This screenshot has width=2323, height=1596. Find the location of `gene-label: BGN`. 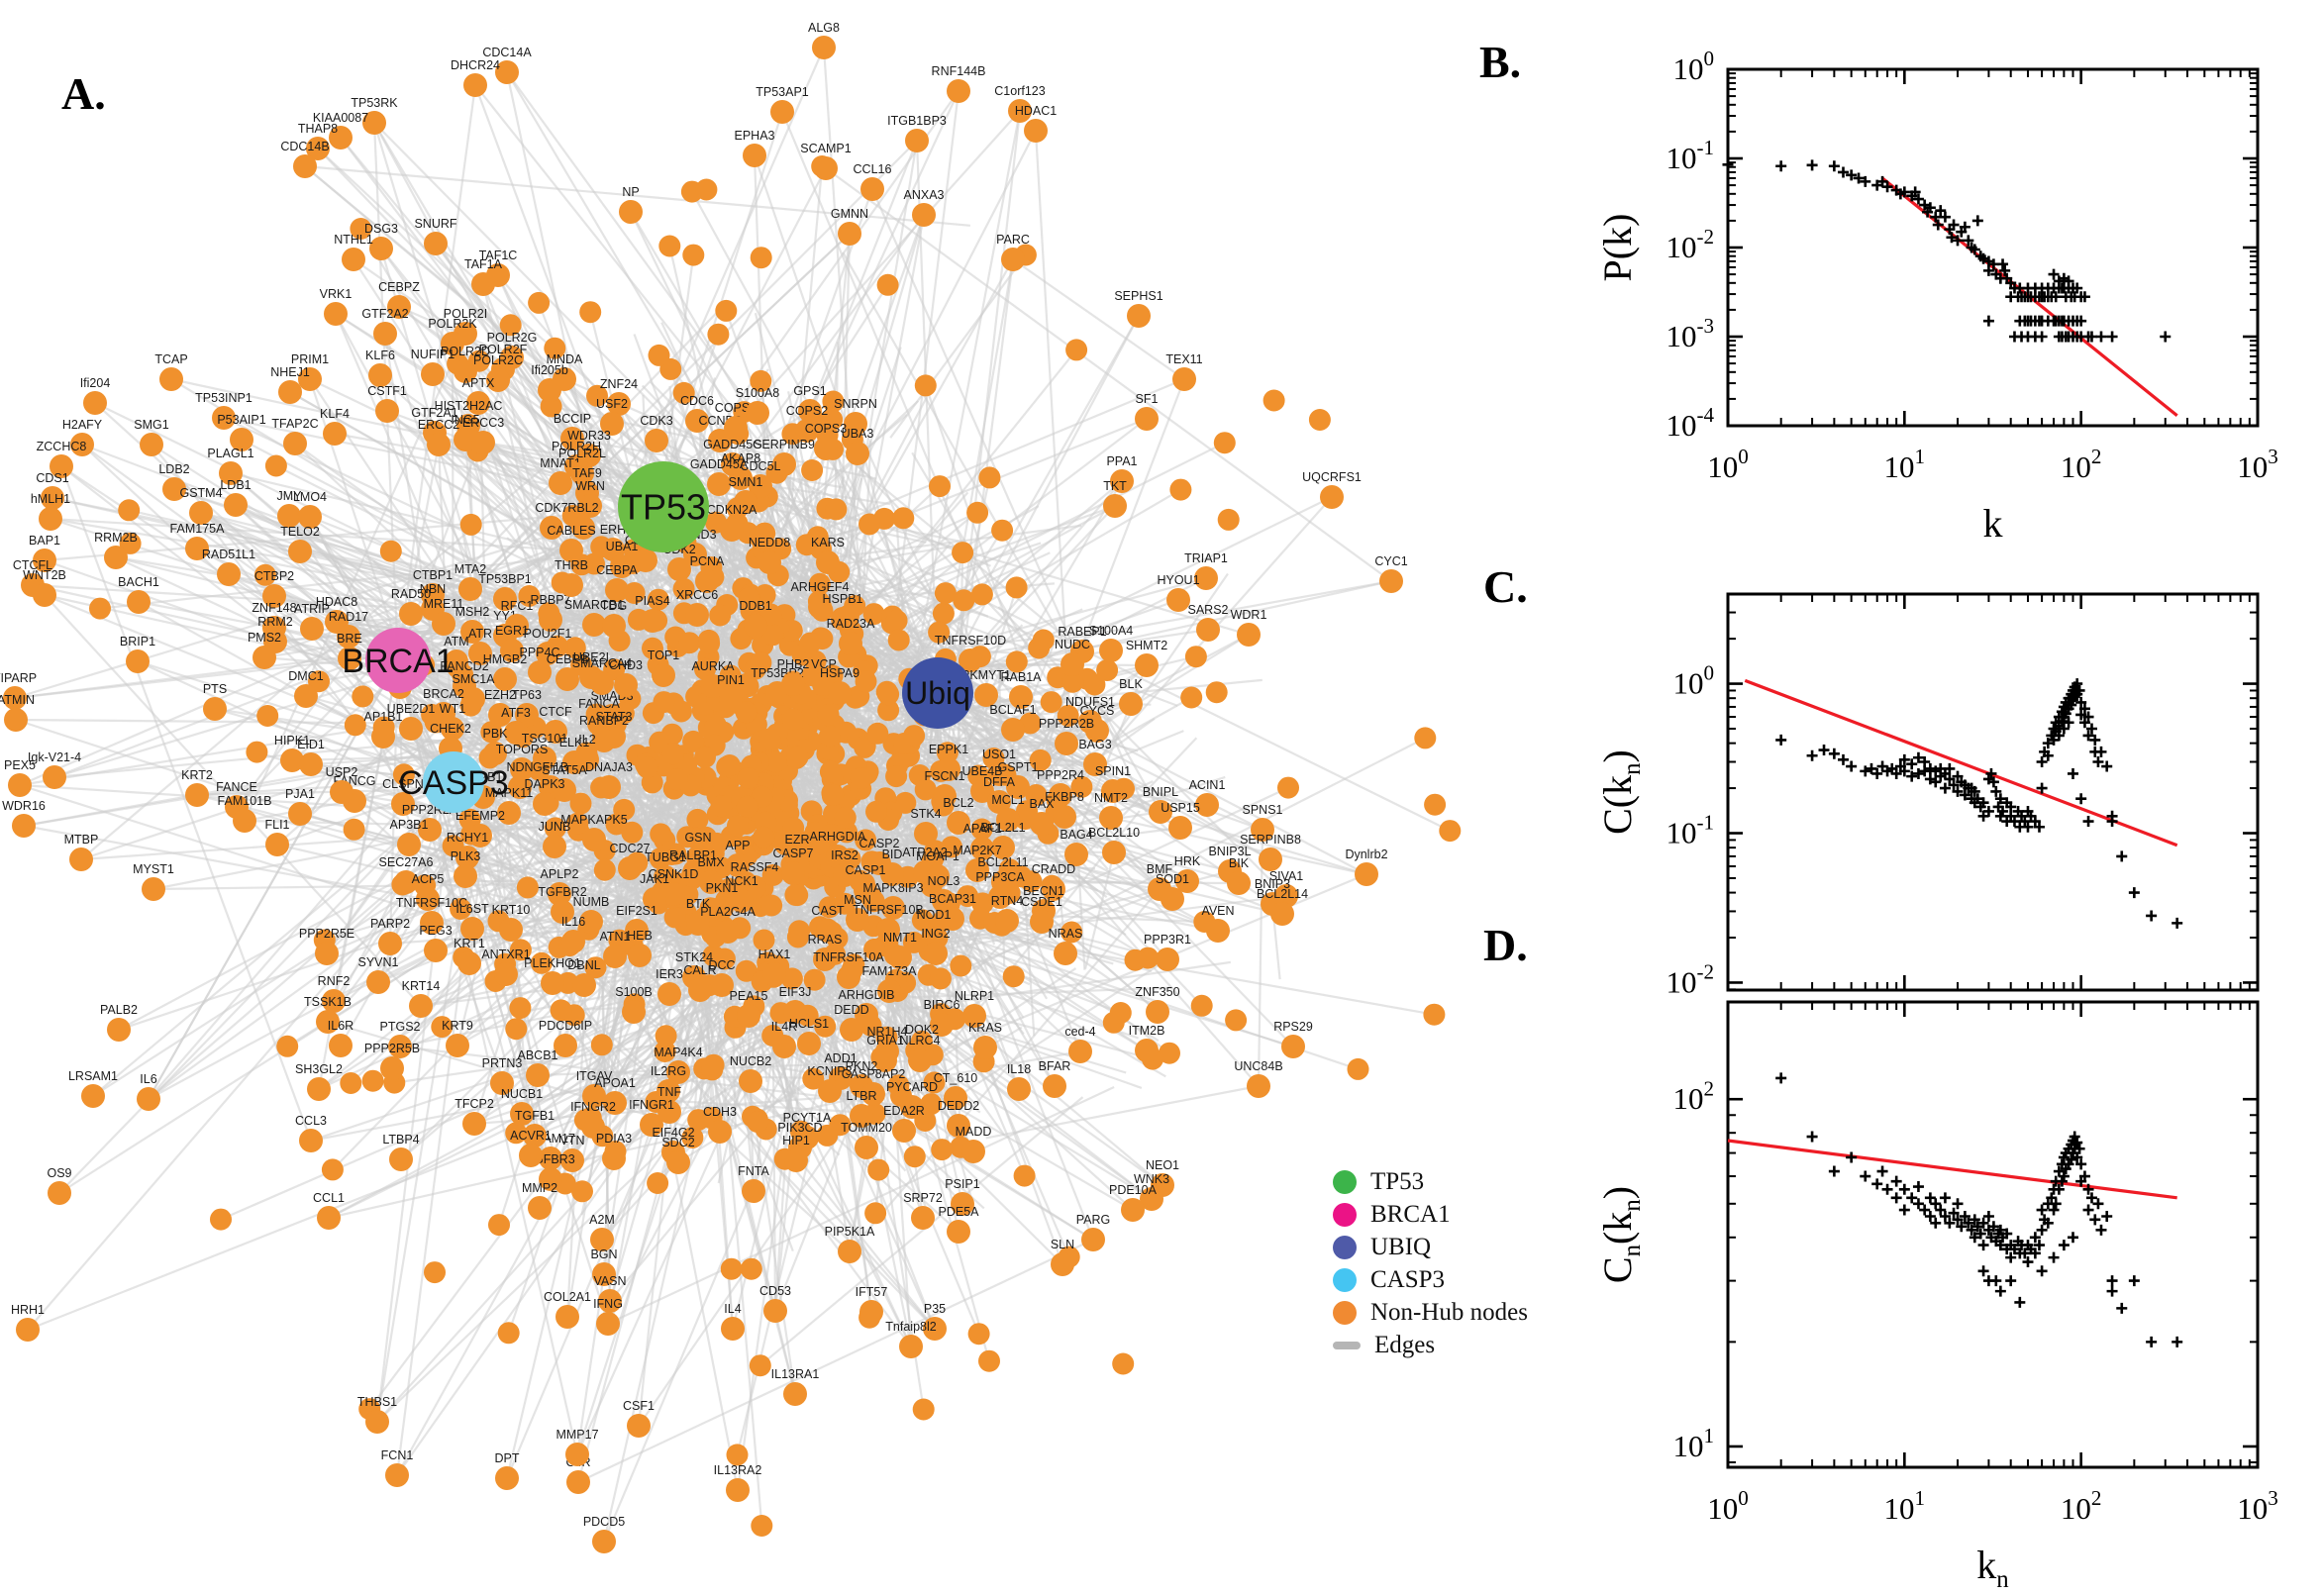

gene-label: BGN is located at coordinates (603, 1254).